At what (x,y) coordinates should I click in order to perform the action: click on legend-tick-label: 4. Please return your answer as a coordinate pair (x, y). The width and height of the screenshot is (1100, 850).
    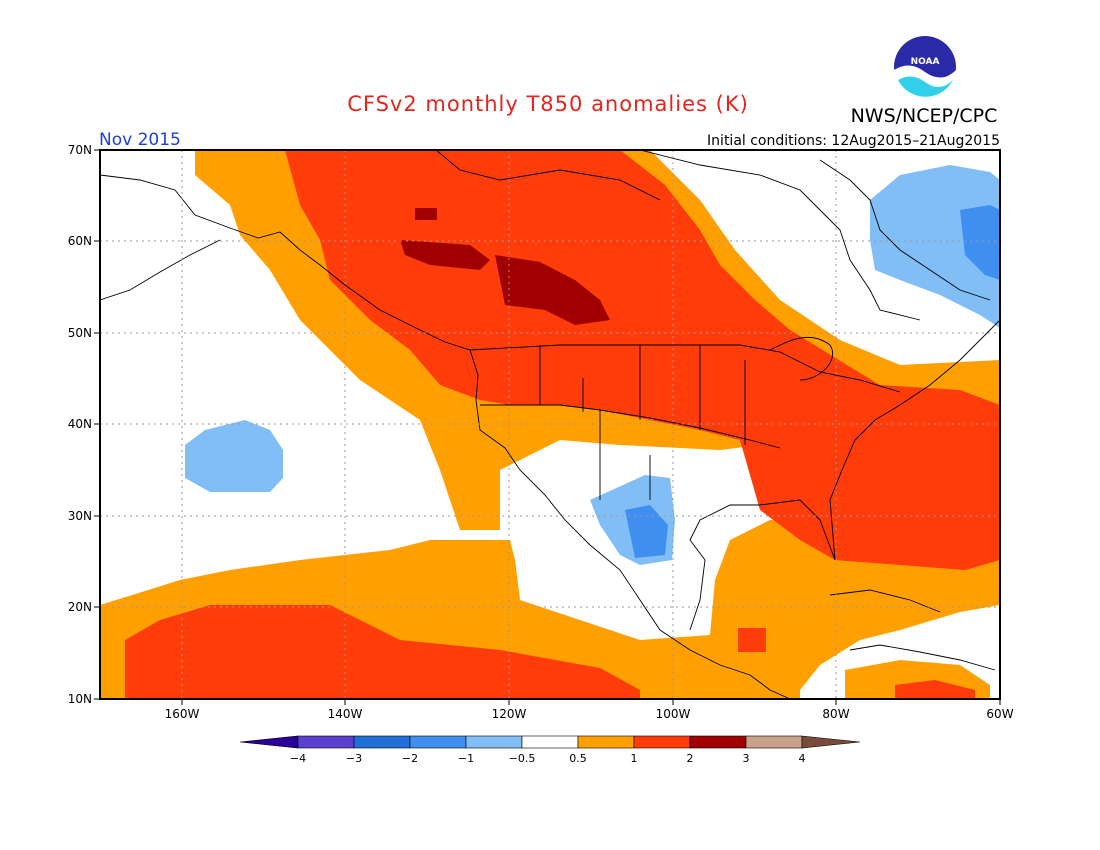
    Looking at the image, I should click on (802, 758).